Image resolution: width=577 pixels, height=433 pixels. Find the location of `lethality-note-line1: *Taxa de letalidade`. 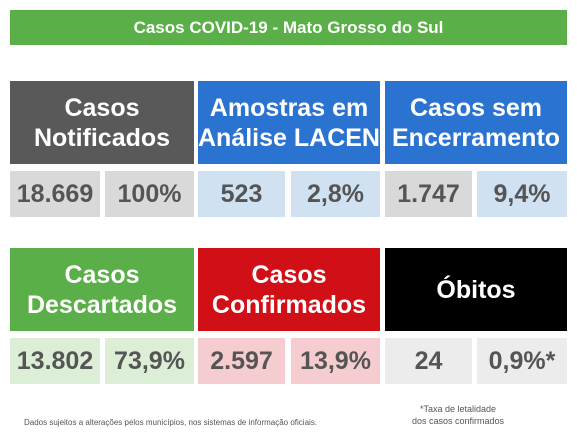

lethality-note-line1: *Taxa de letalidade is located at coordinates (458, 409).